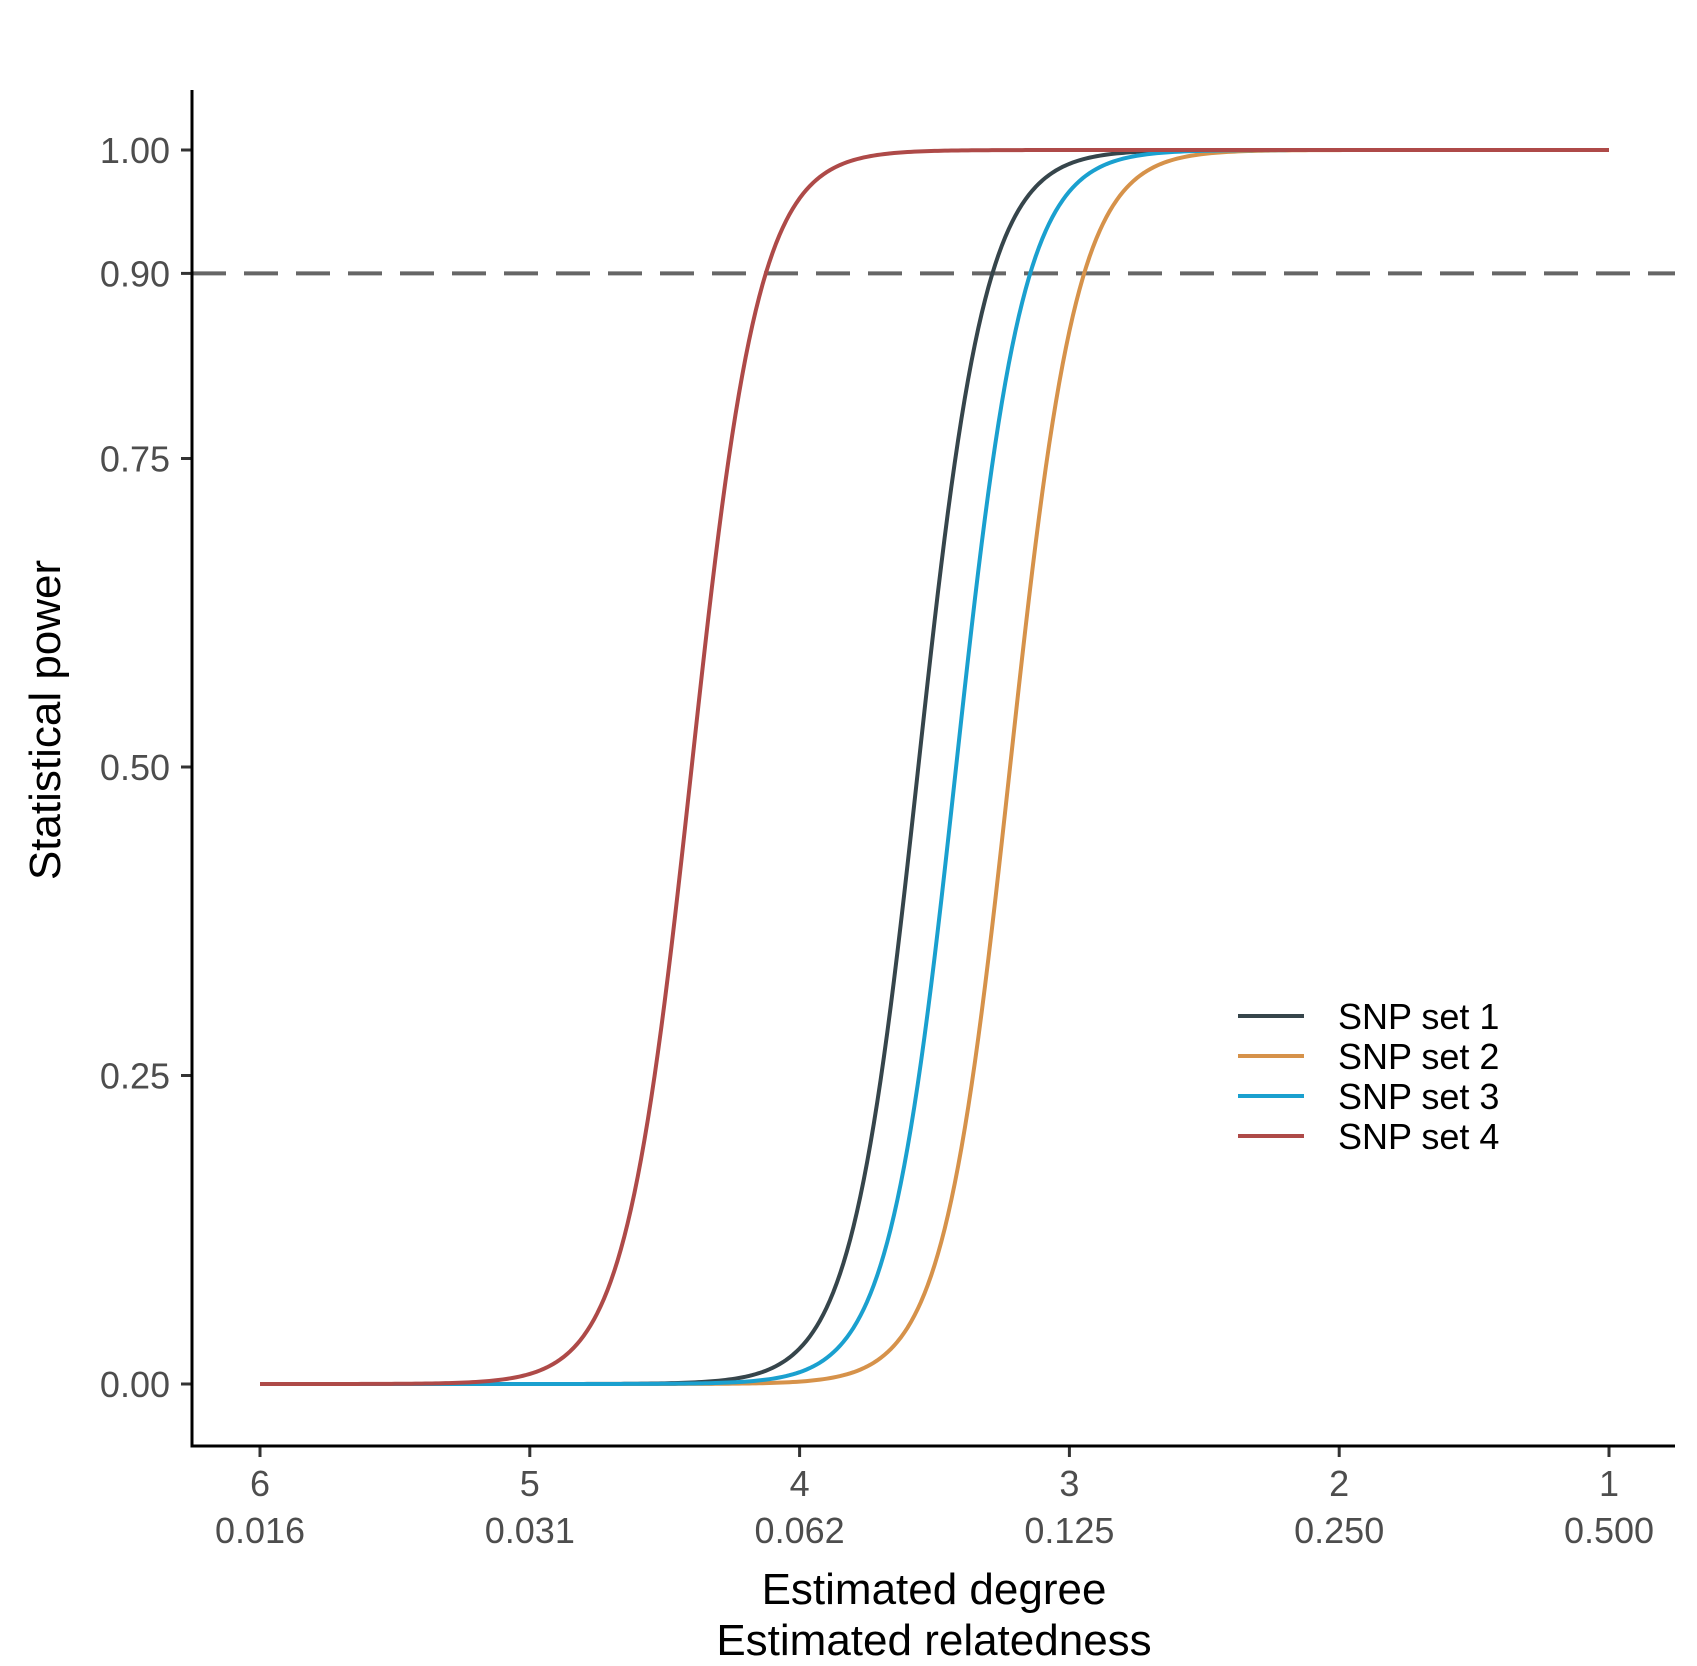 The width and height of the screenshot is (1697, 1666). What do you see at coordinates (1609, 1483) in the screenshot?
I see `x-tick-label-degree: 1` at bounding box center [1609, 1483].